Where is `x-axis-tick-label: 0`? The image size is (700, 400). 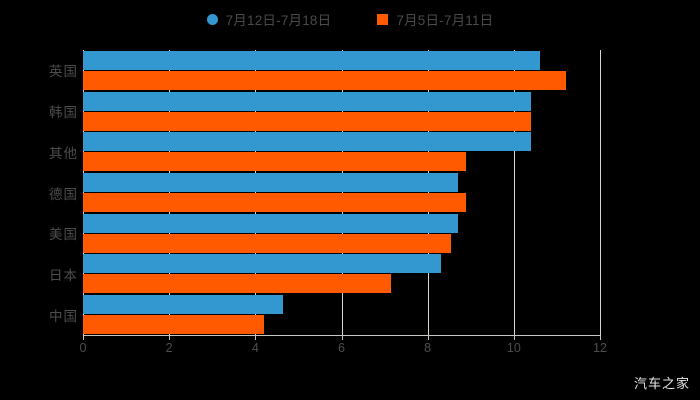
x-axis-tick-label: 0 is located at coordinates (83, 348).